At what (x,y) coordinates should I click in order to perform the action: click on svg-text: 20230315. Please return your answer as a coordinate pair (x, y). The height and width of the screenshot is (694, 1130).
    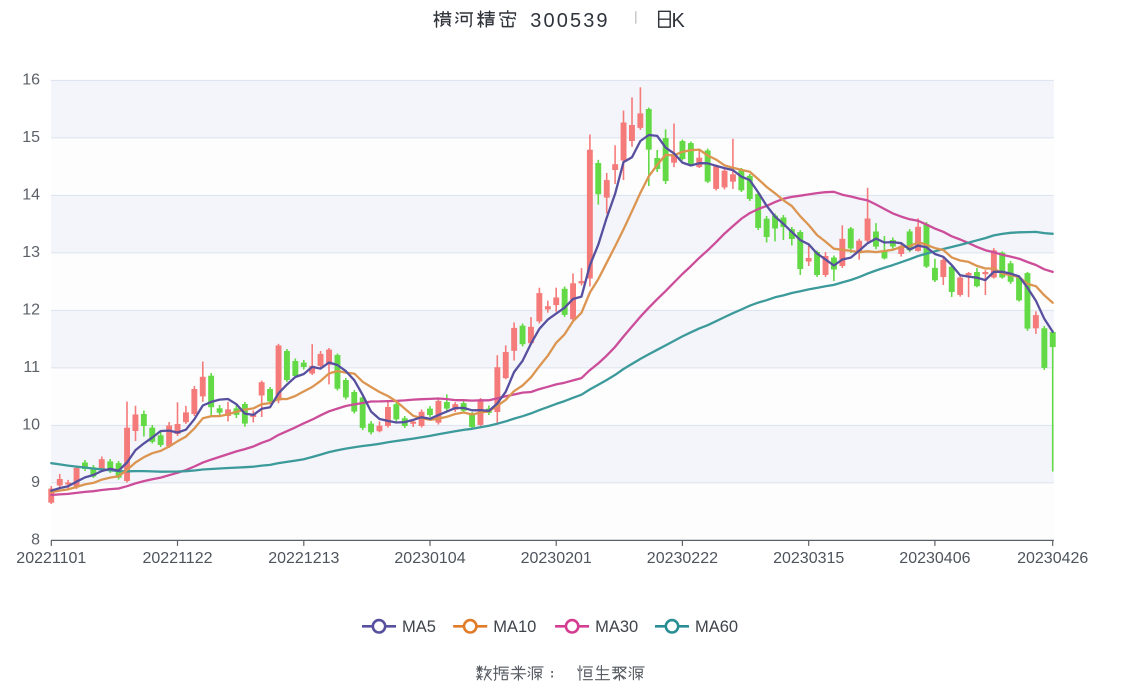
    Looking at the image, I should click on (808, 558).